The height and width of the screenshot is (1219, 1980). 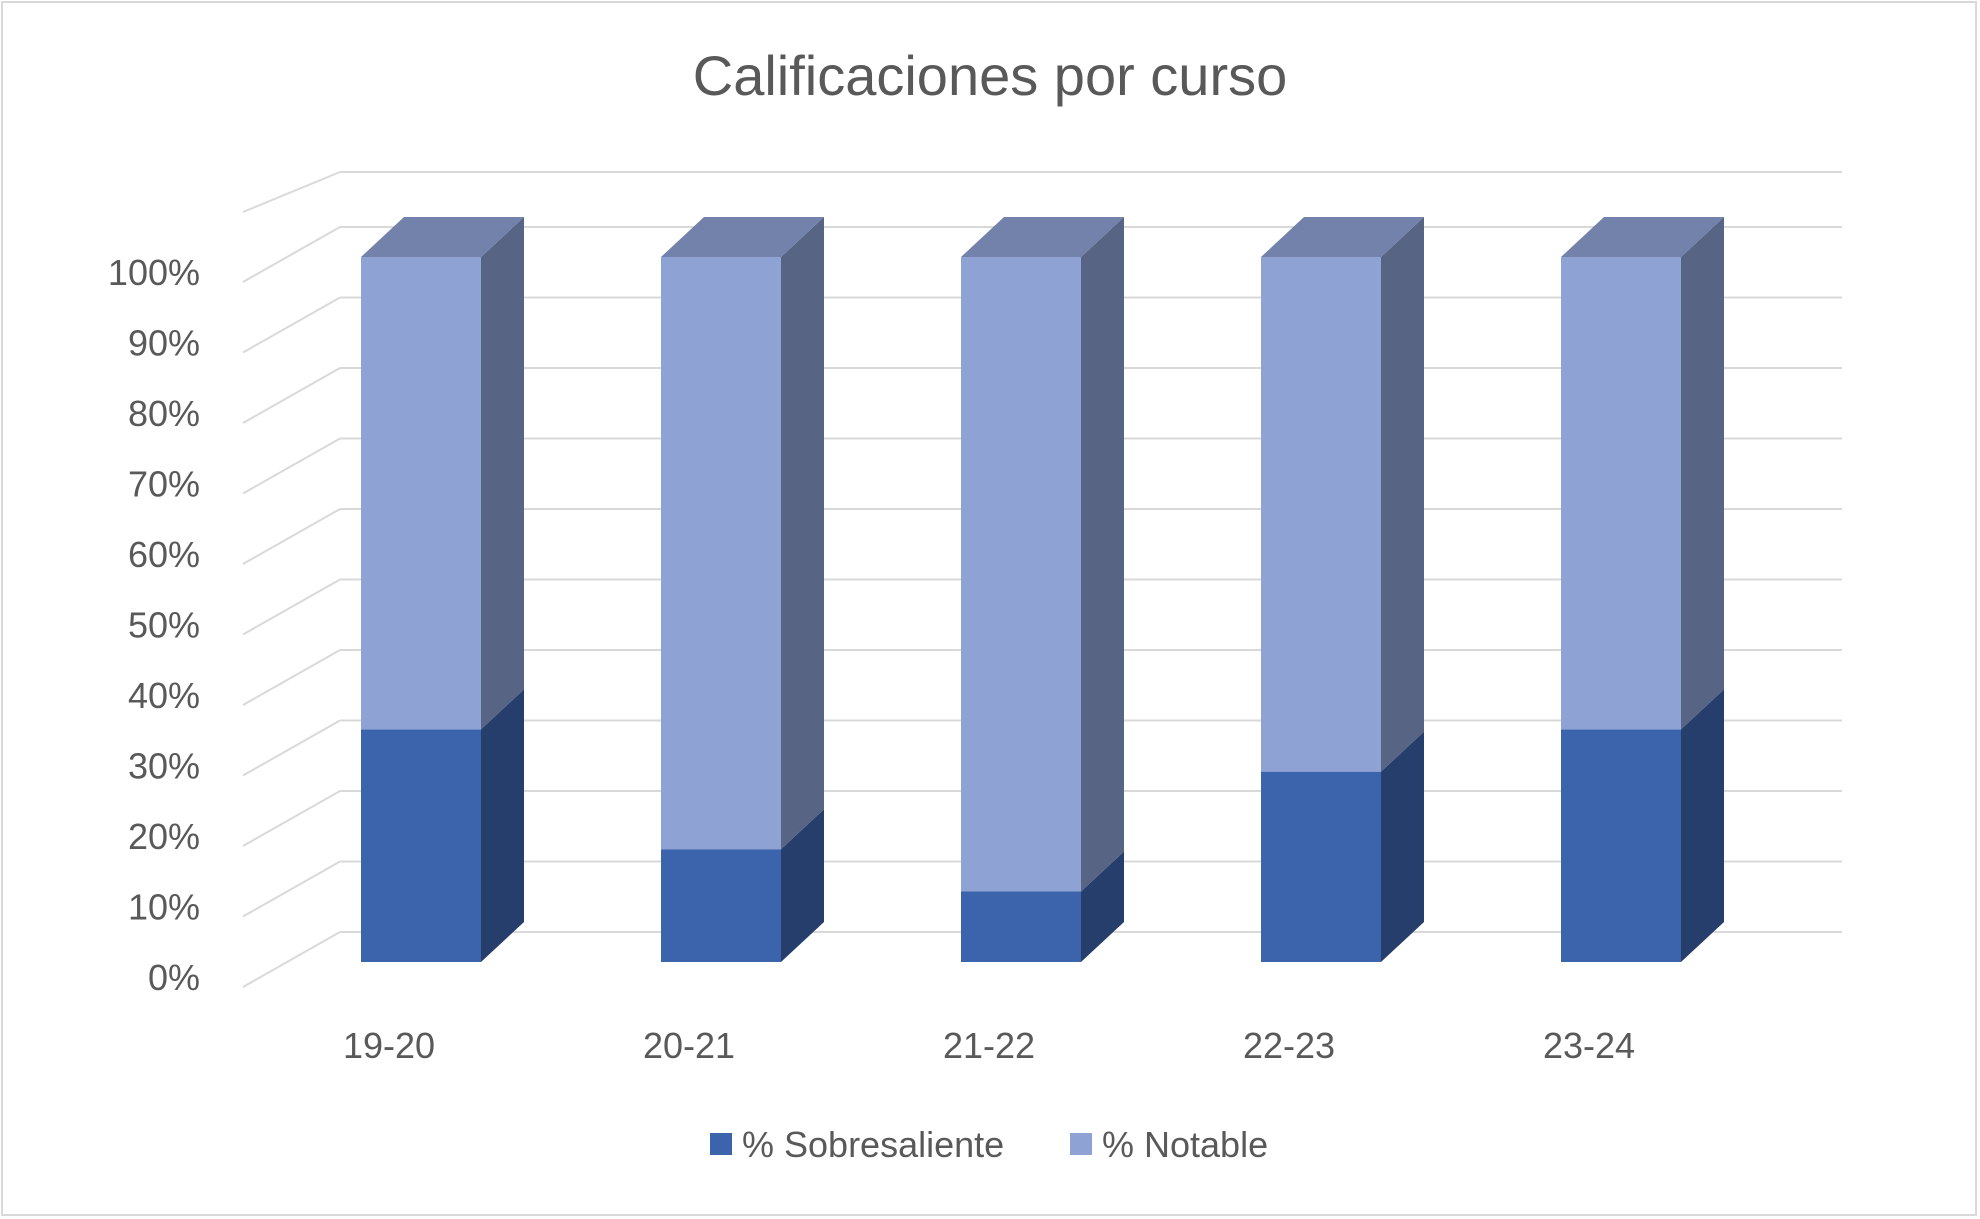 I want to click on y-tick-label: 40%, so click(x=164, y=695).